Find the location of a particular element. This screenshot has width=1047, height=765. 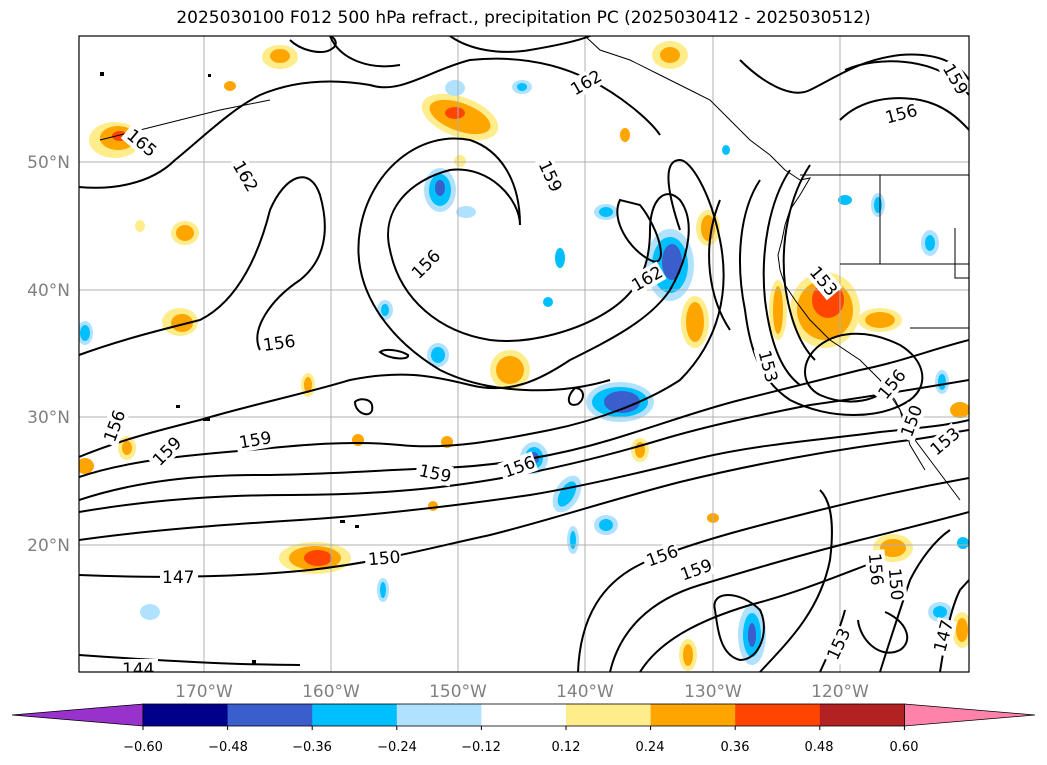

lon-label: 140°W is located at coordinates (585, 692).